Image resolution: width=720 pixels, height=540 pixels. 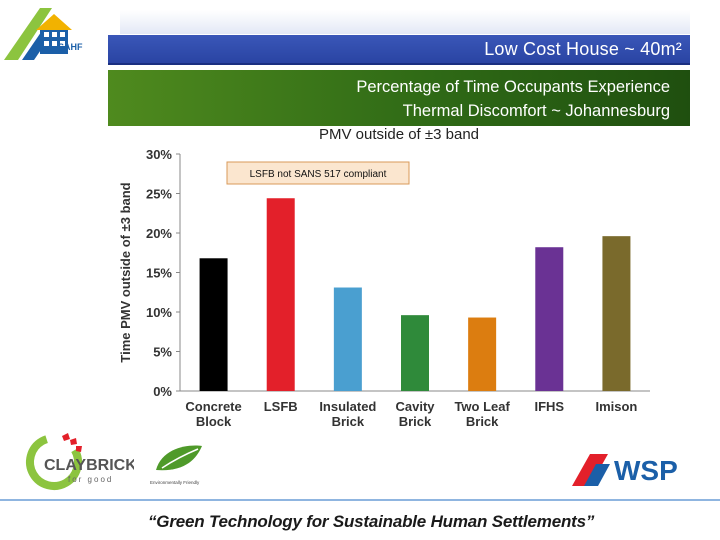 I want to click on title-bar: Low Cost House ~ 40m², so click(x=399, y=50).